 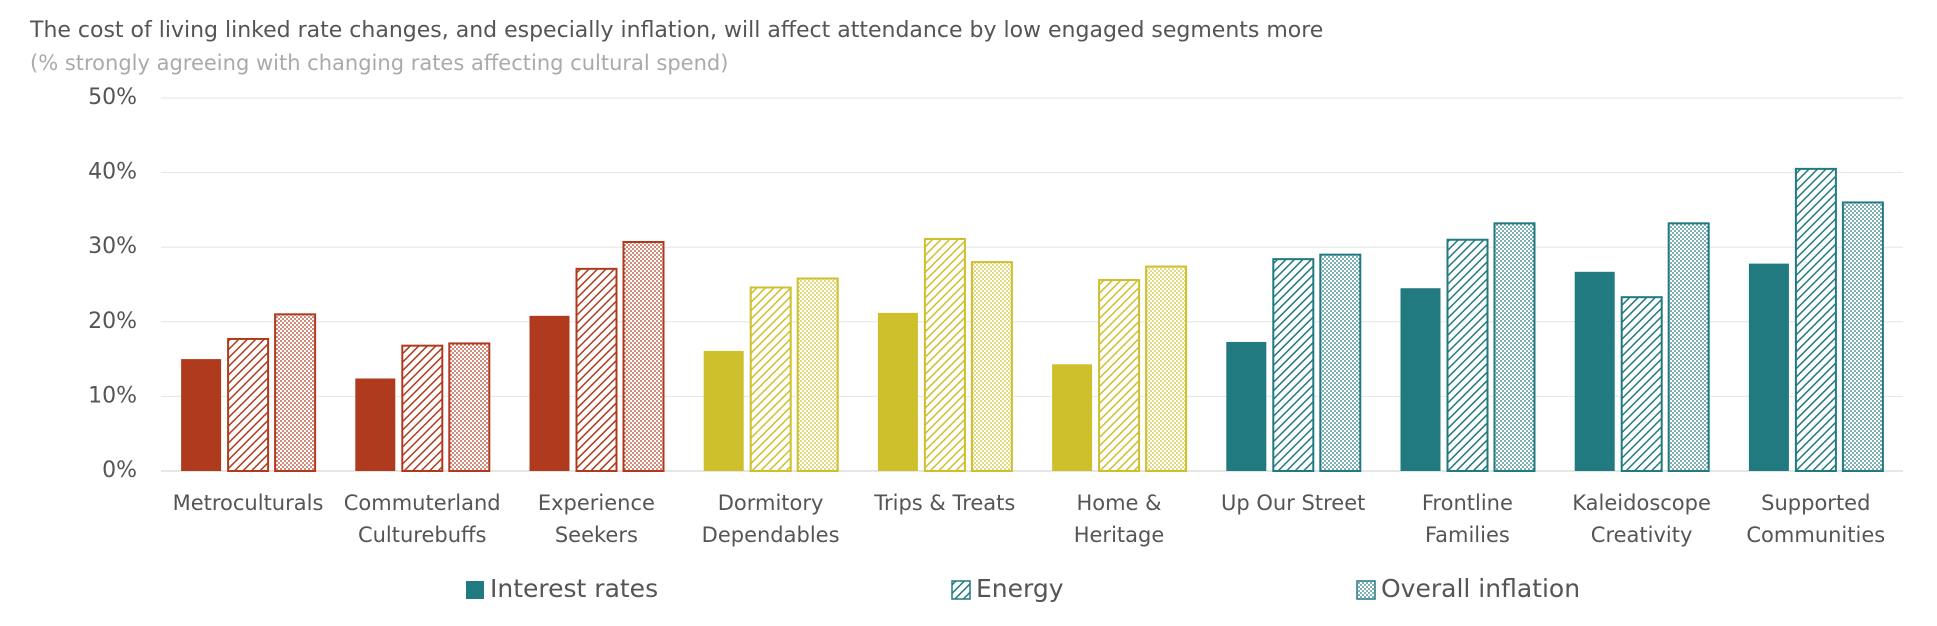 What do you see at coordinates (1119, 519) in the screenshot?
I see `x-tick-label: Home & Heritage` at bounding box center [1119, 519].